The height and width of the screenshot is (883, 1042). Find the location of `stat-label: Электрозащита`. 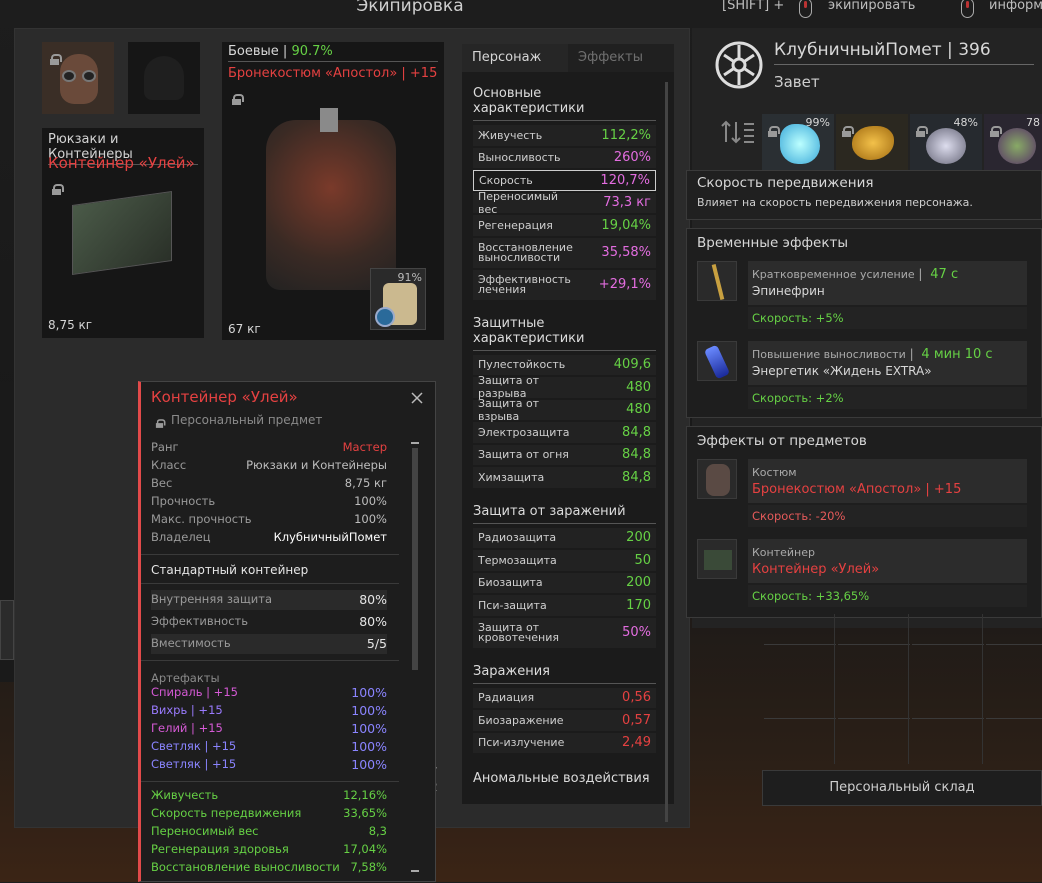

stat-label: Электрозащита is located at coordinates (524, 432).